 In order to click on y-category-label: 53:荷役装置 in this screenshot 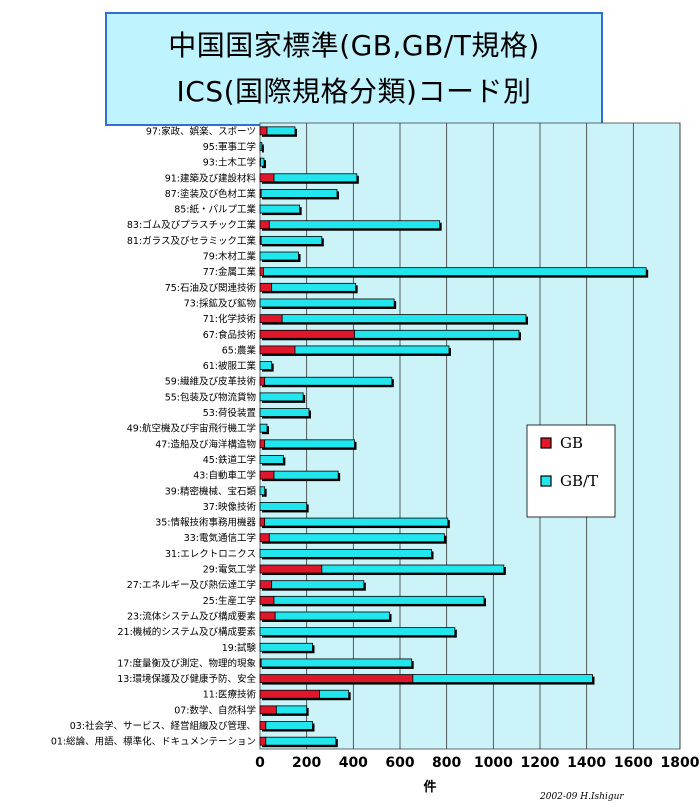, I will do `click(229, 413)`.